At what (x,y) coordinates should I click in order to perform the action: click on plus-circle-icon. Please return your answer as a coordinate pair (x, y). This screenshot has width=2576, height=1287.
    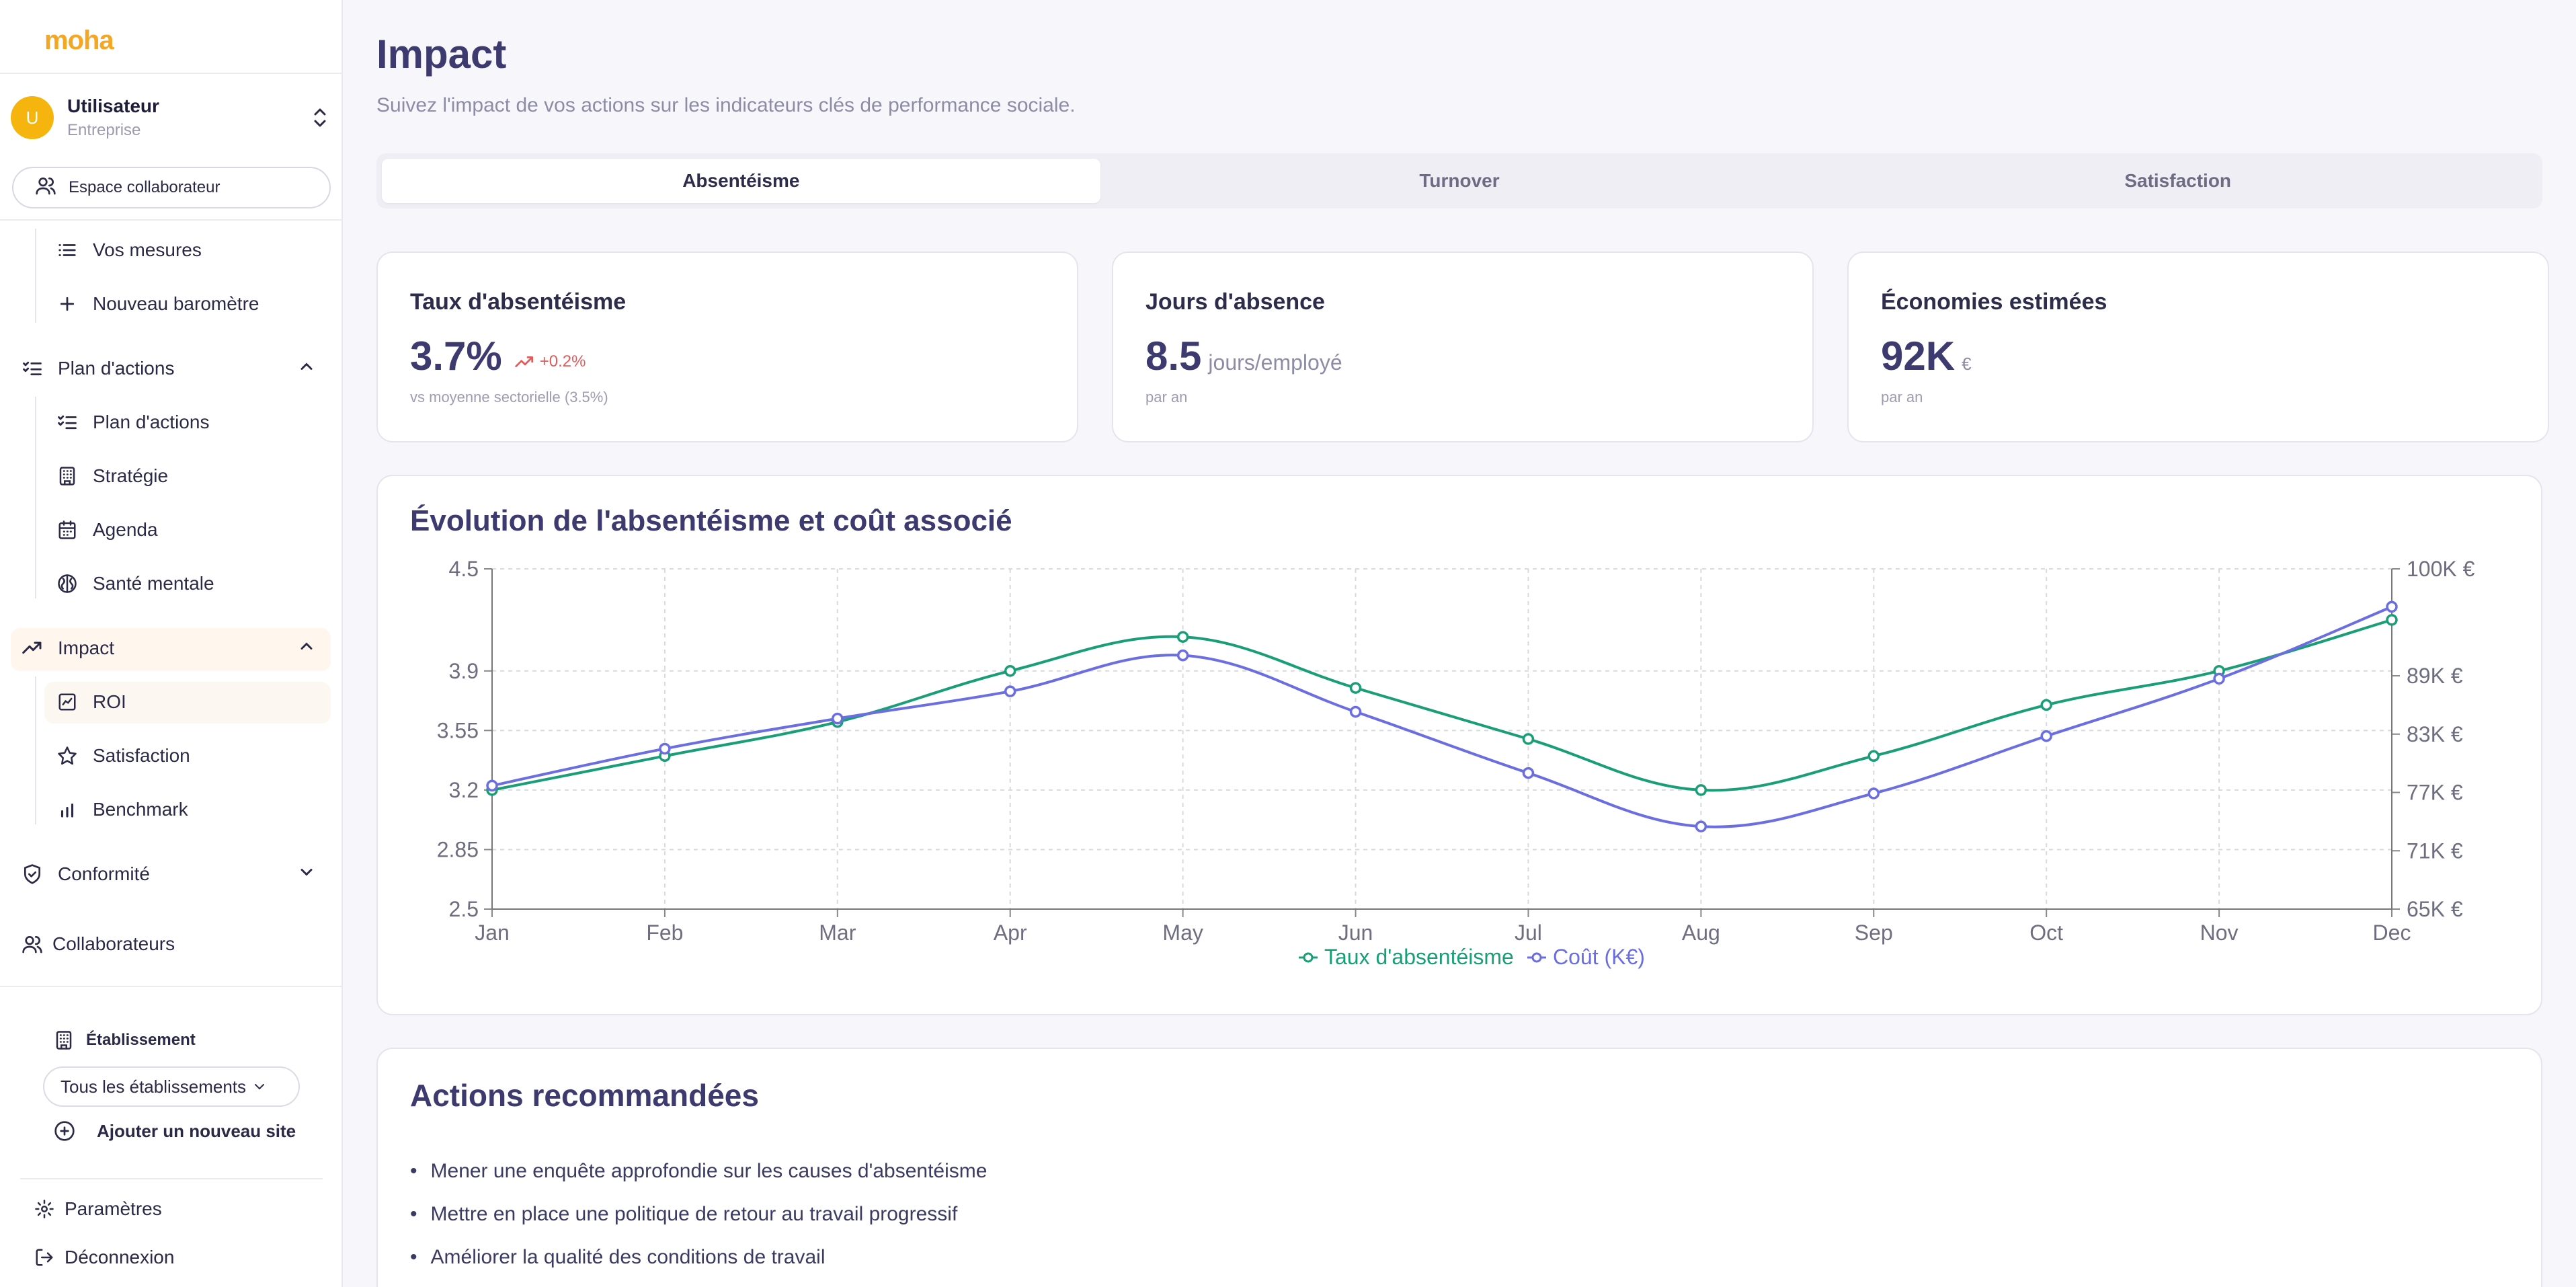
    Looking at the image, I should click on (64, 1131).